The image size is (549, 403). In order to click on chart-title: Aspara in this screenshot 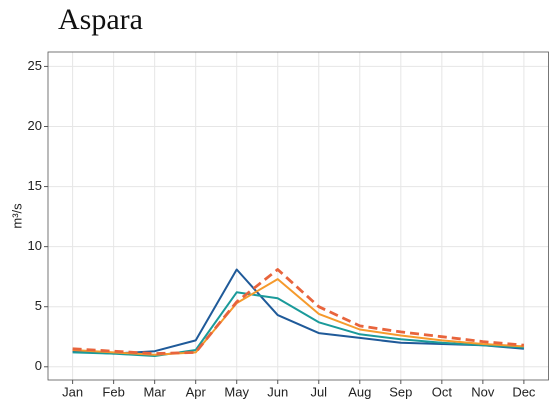, I will do `click(100, 19)`.